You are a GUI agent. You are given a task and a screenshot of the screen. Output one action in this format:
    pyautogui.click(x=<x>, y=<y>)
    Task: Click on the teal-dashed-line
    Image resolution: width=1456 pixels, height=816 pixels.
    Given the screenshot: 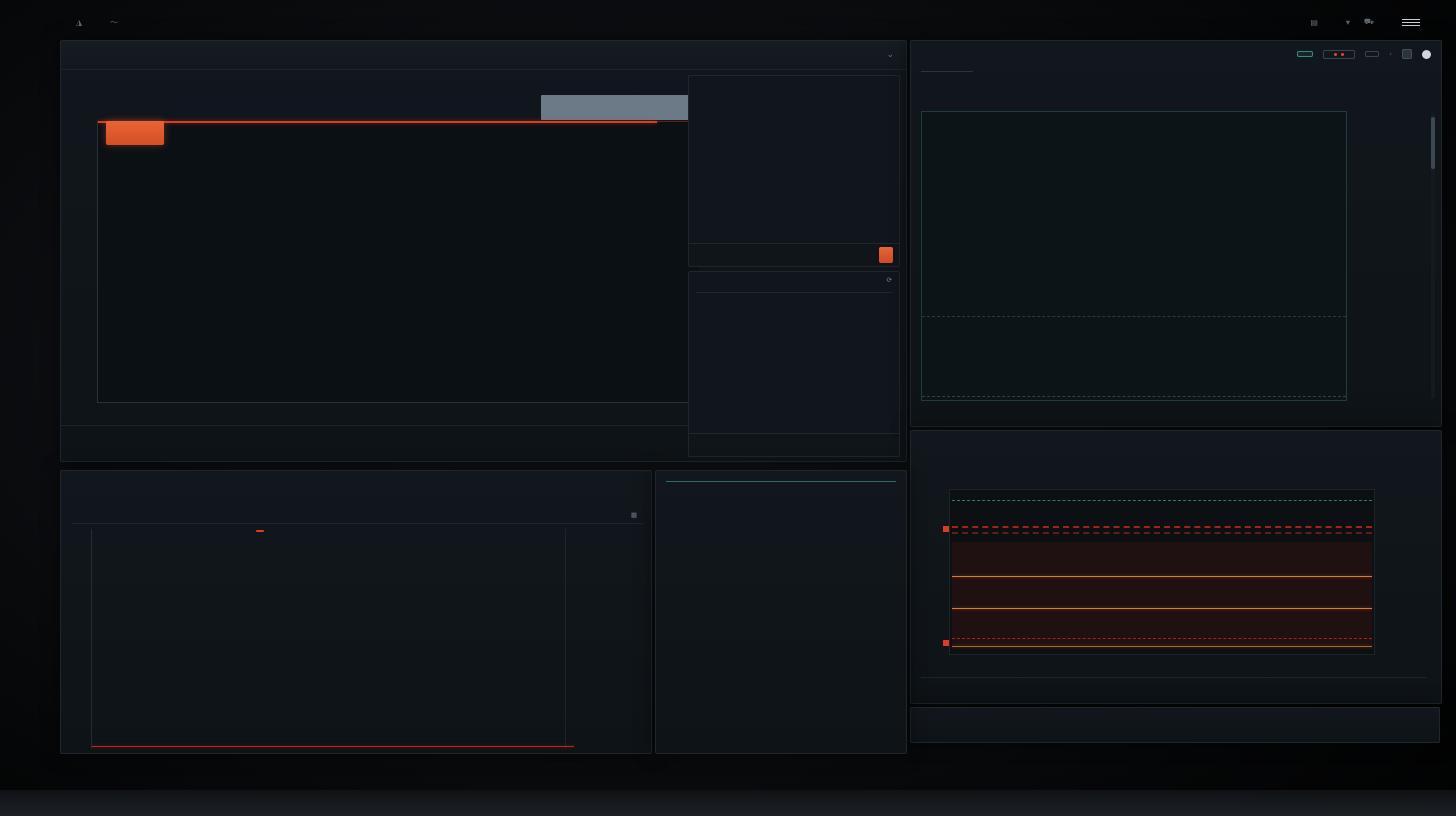 What is the action you would take?
    pyautogui.click(x=1162, y=500)
    